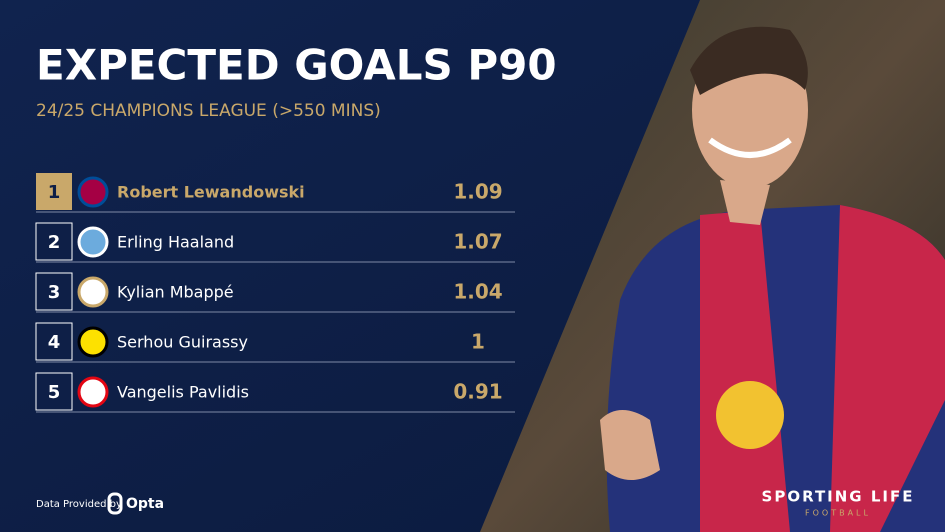  What do you see at coordinates (477, 242) in the screenshot?
I see `xg-value: 1.07` at bounding box center [477, 242].